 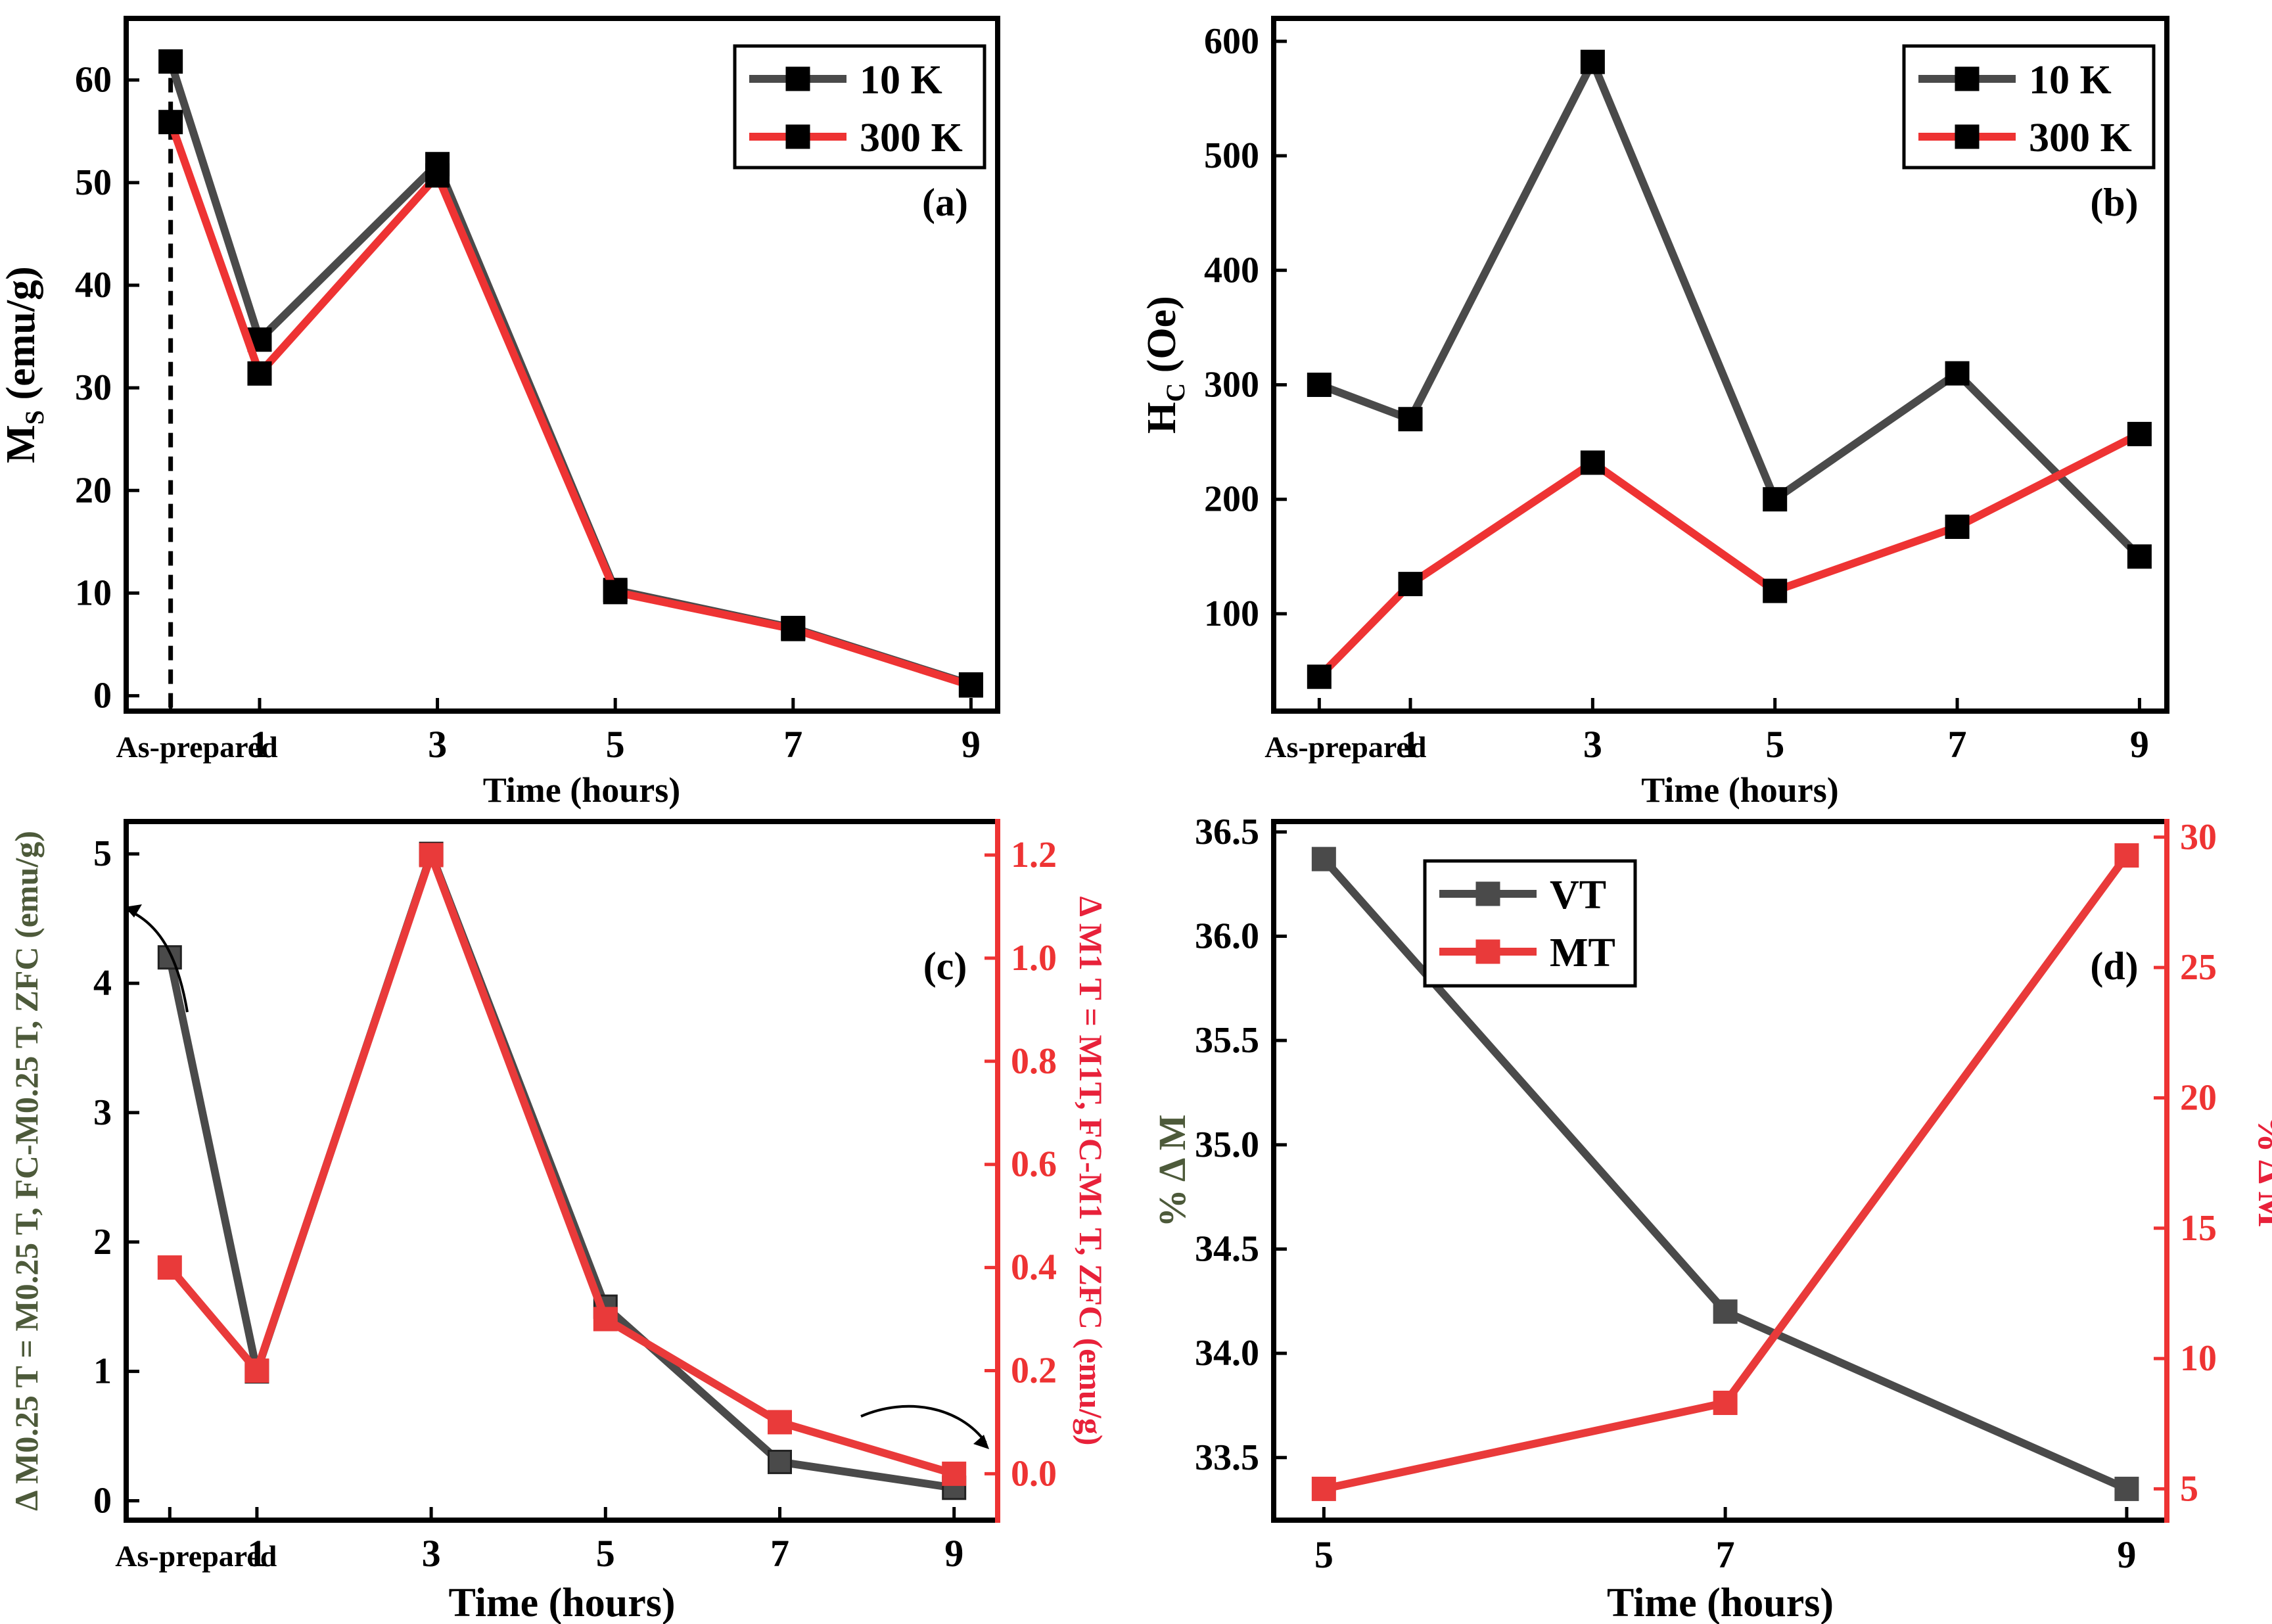 What do you see at coordinates (1231, 499) in the screenshot?
I see `y-tick-label: 200` at bounding box center [1231, 499].